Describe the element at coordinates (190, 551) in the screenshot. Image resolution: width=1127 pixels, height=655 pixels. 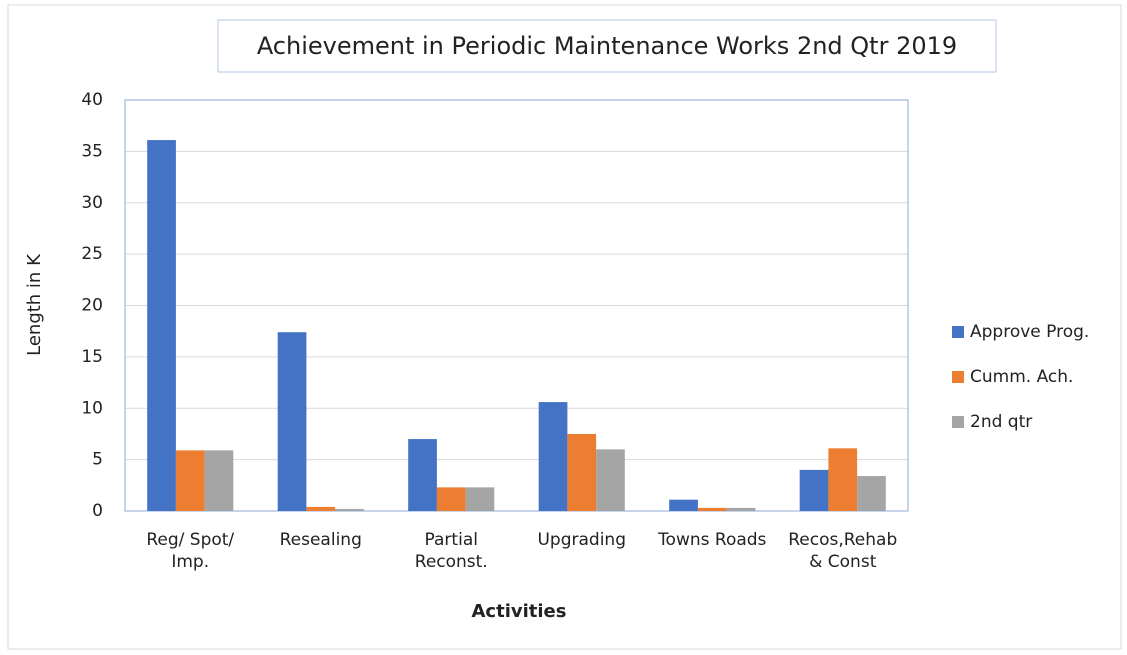
I see `x-tick-label: Reg/ Spot/ Imp.` at that location.